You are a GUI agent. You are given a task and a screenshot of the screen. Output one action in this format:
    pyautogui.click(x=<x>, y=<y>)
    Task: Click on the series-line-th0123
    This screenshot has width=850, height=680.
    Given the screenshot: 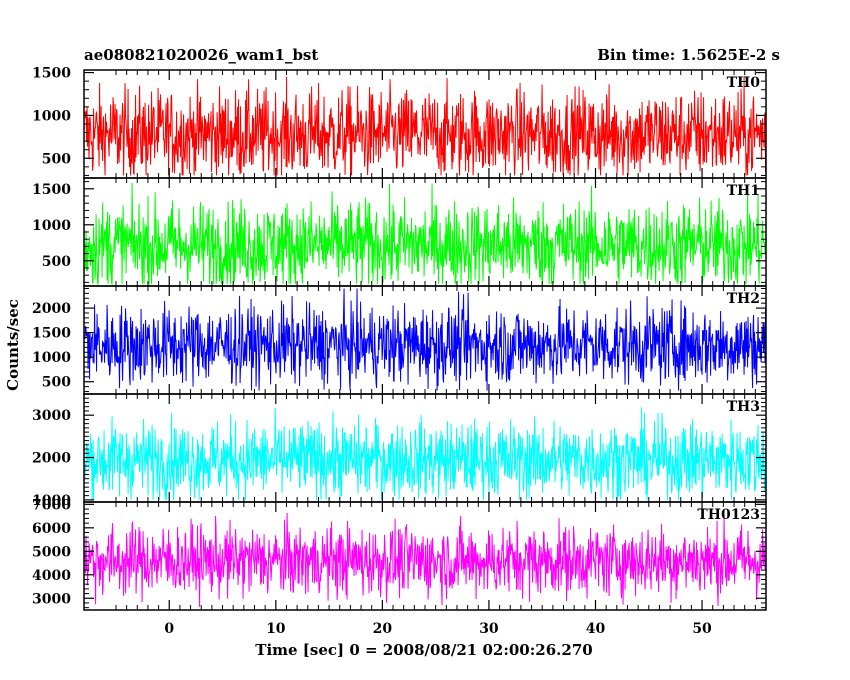 What is the action you would take?
    pyautogui.click(x=425, y=560)
    